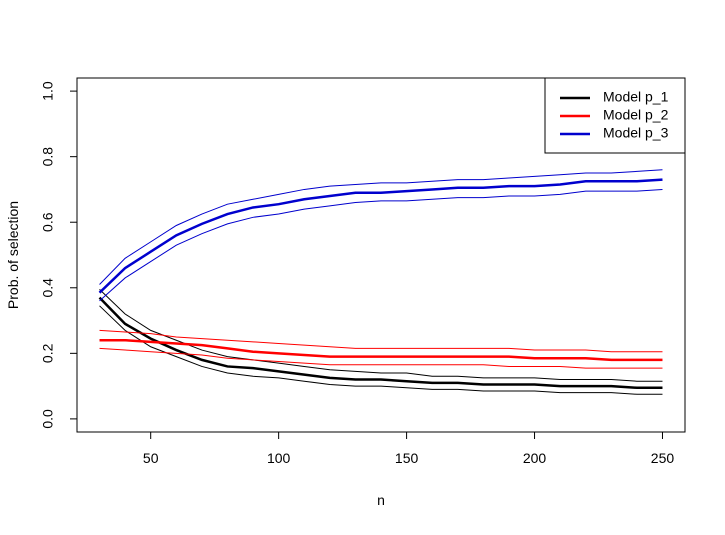 The width and height of the screenshot is (725, 535). Describe the element at coordinates (13, 255) in the screenshot. I see `y-axis-label: Prob. of selection` at that location.